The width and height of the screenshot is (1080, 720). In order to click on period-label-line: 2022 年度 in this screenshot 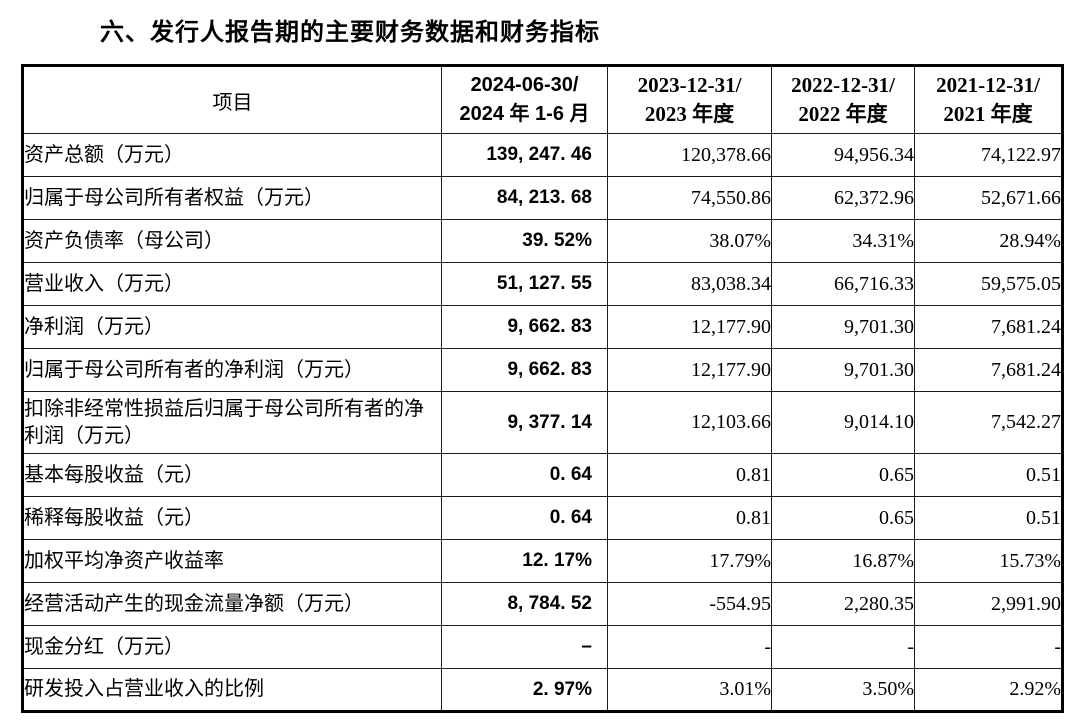, I will do `click(843, 114)`.